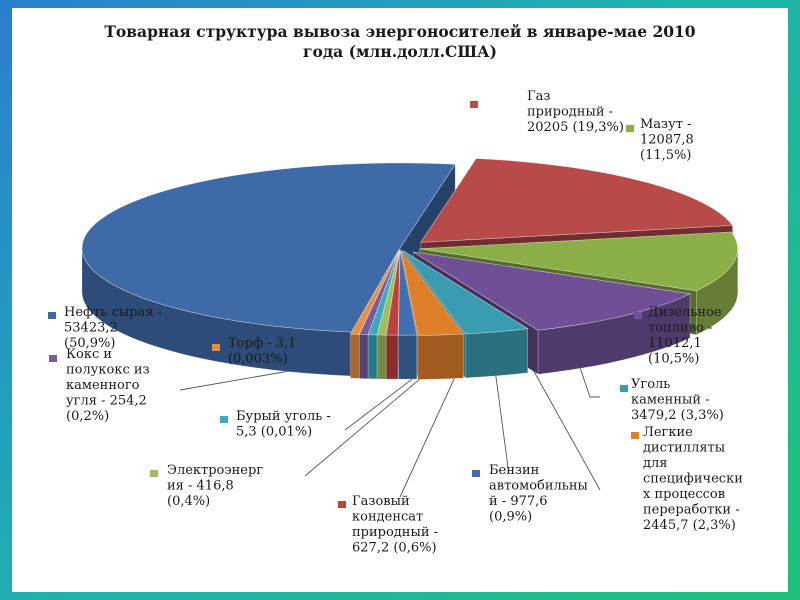 The height and width of the screenshot is (600, 800). What do you see at coordinates (675, 343) in the screenshot?
I see `data-label-line: 11012,1` at bounding box center [675, 343].